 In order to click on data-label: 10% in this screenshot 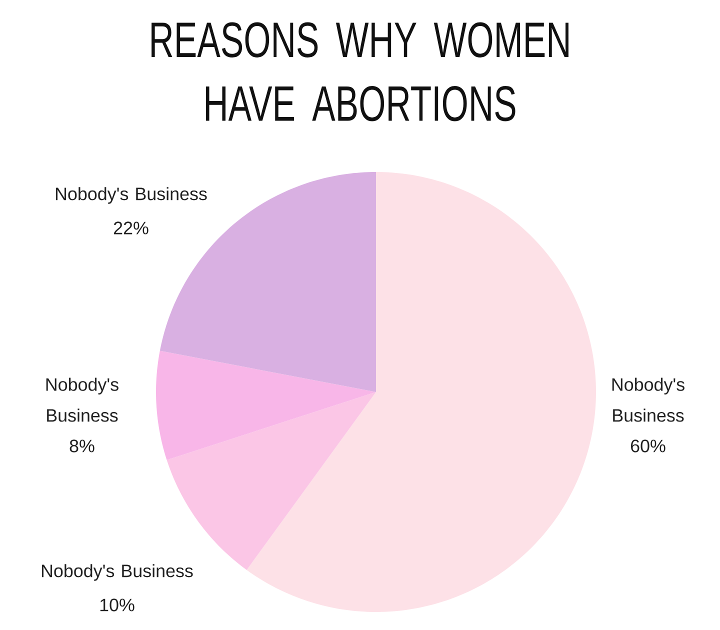, I will do `click(117, 605)`.